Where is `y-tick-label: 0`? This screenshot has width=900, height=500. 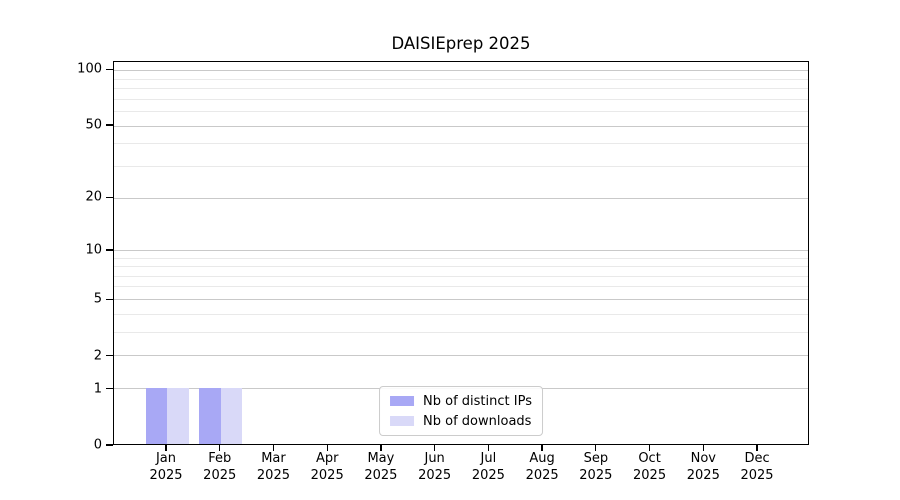
y-tick-label: 0 is located at coordinates (97, 445).